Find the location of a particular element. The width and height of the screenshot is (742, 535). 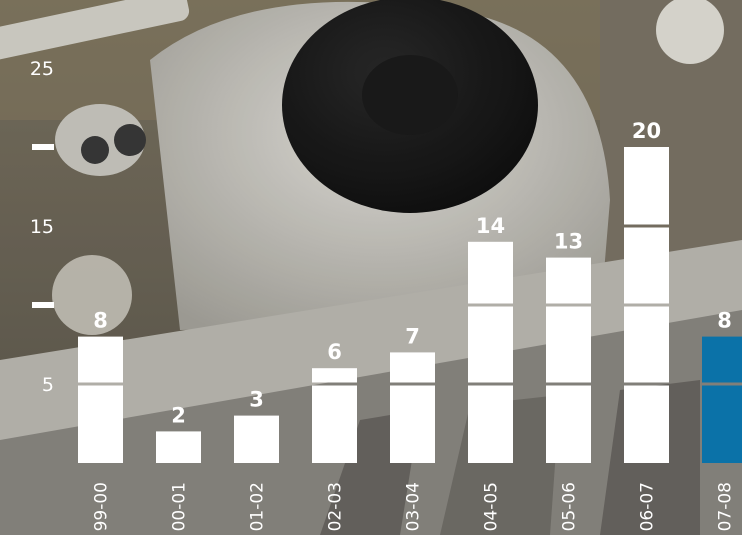

x-tick-label: 04-05 is located at coordinates (492, 506).